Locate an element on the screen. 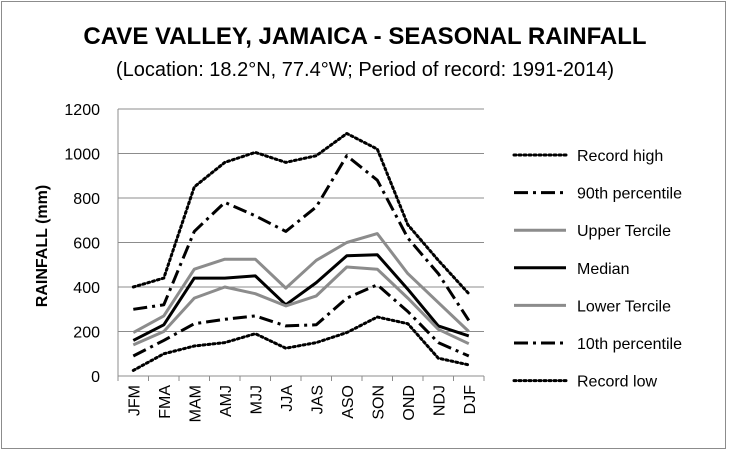 Image resolution: width=729 pixels, height=452 pixels. legend-label-5: 10th percentile is located at coordinates (629, 344).